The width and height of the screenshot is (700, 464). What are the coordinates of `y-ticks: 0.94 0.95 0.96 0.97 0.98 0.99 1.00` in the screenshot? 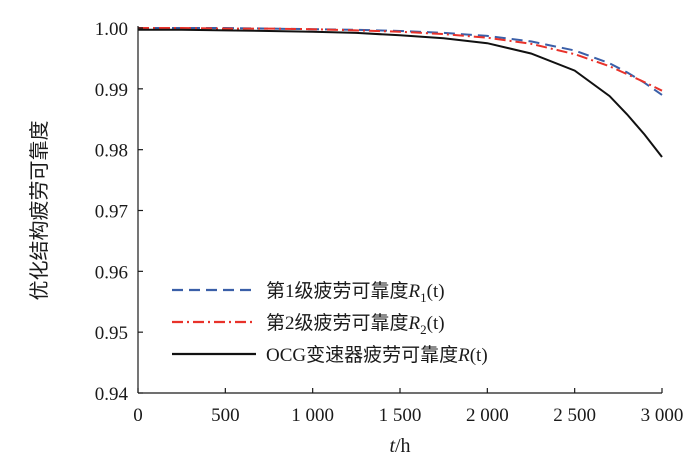 It's located at (119, 212).